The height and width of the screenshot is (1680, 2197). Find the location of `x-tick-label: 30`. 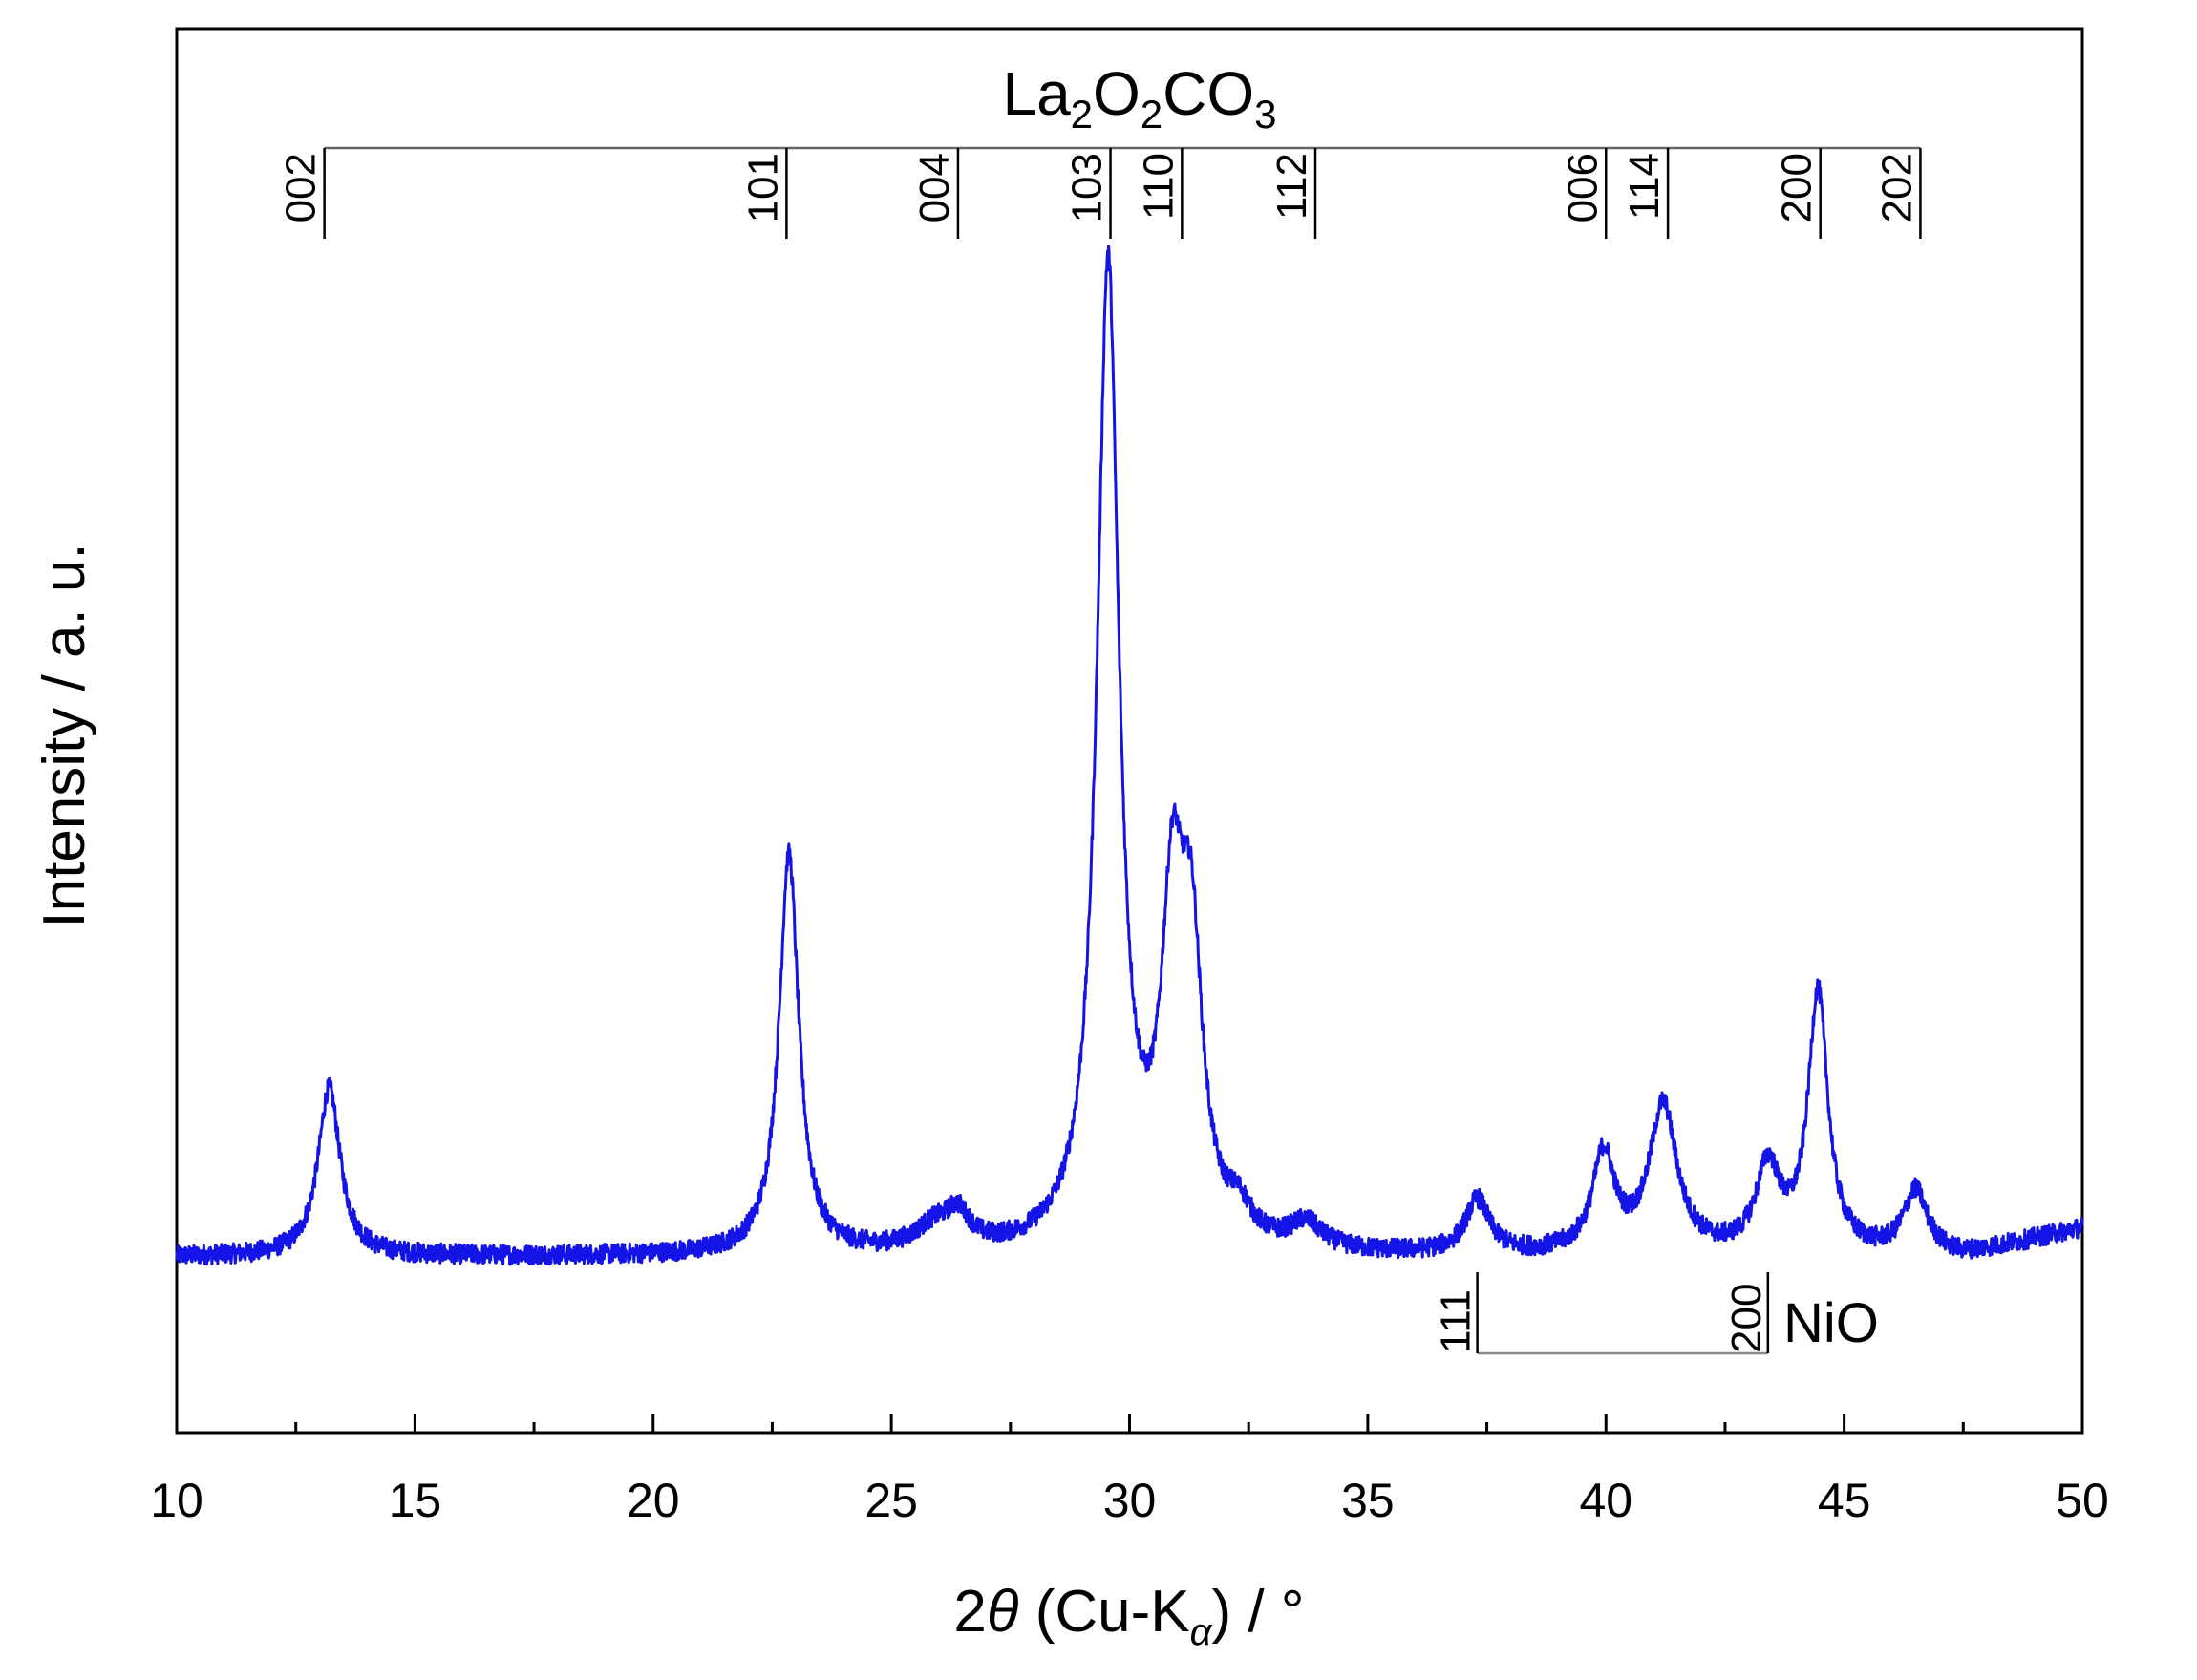

x-tick-label: 30 is located at coordinates (1130, 1500).